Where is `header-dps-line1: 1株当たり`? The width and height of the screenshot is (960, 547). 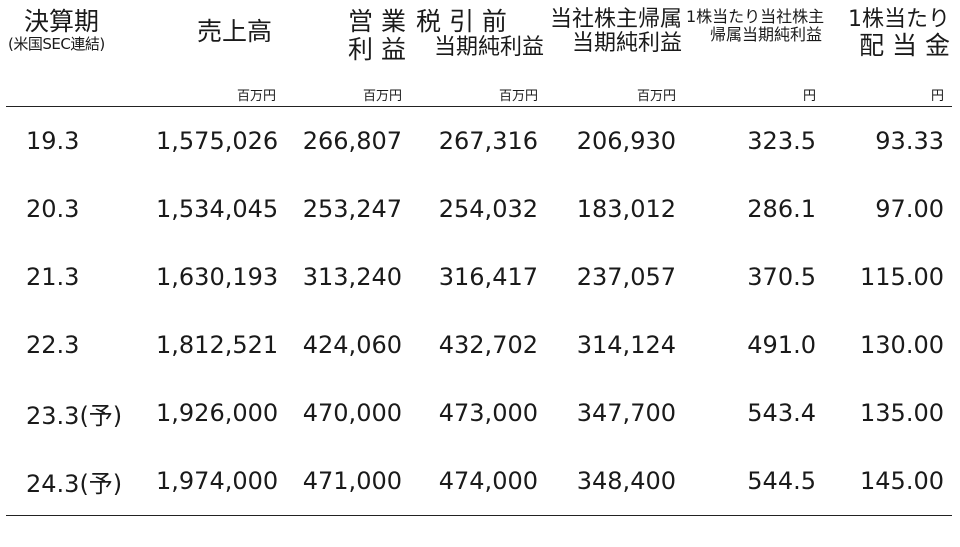
header-dps-line1: 1株当たり is located at coordinates (899, 19).